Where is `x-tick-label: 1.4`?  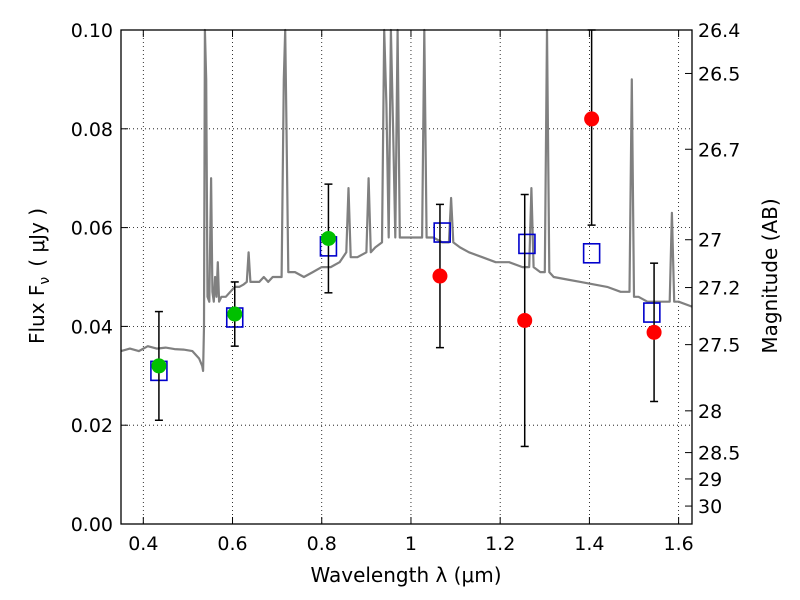
x-tick-label: 1.4 is located at coordinates (589, 544).